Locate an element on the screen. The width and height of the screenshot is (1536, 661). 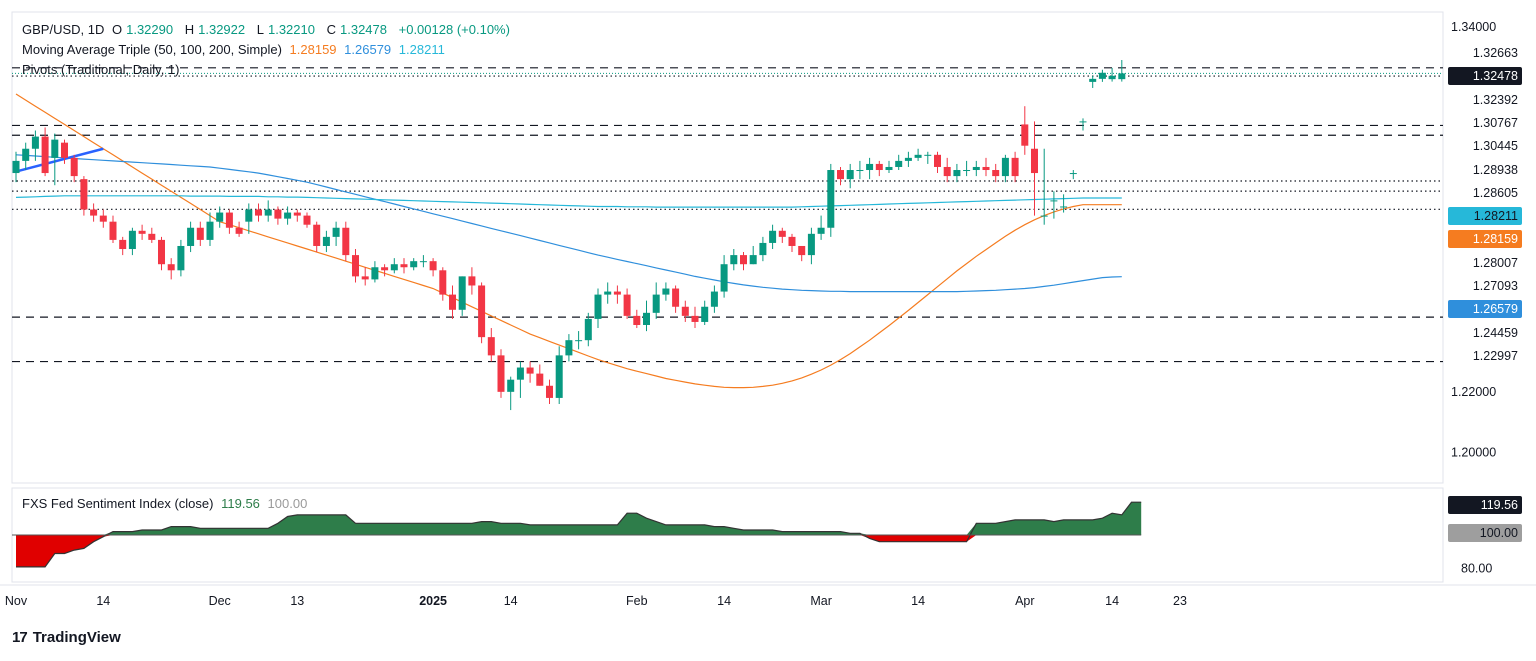
tradingview-brand: 17 TradingView is located at coordinates (66, 637).